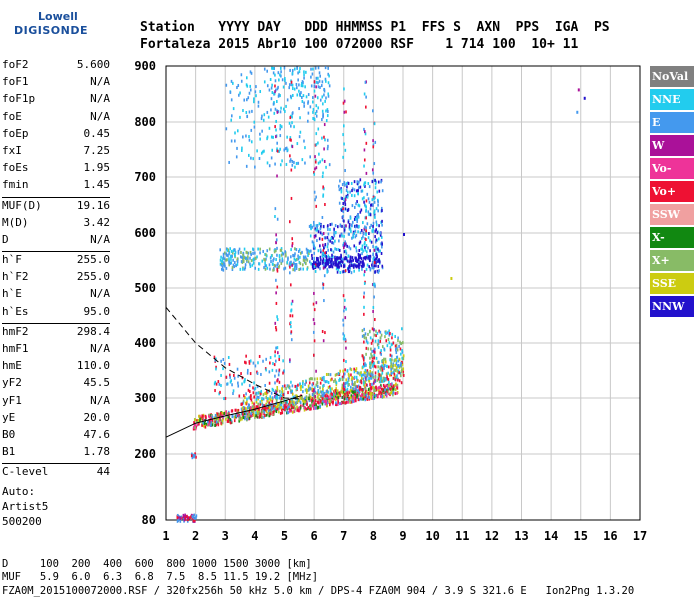  Describe the element at coordinates (93, 64) in the screenshot. I see `param-value: 5.600` at that location.